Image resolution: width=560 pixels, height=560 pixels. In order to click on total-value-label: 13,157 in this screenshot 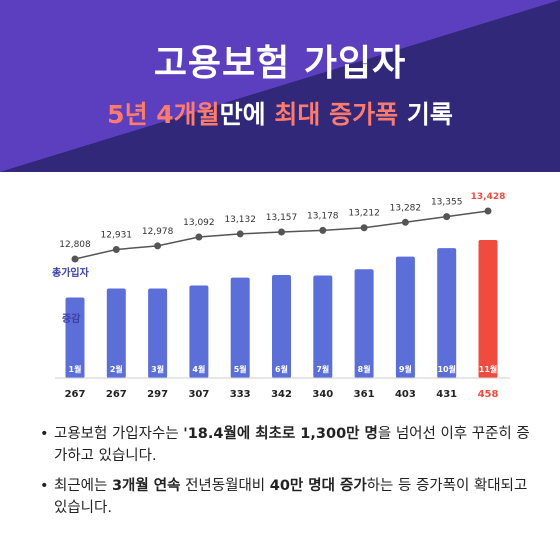, I will do `click(282, 218)`.